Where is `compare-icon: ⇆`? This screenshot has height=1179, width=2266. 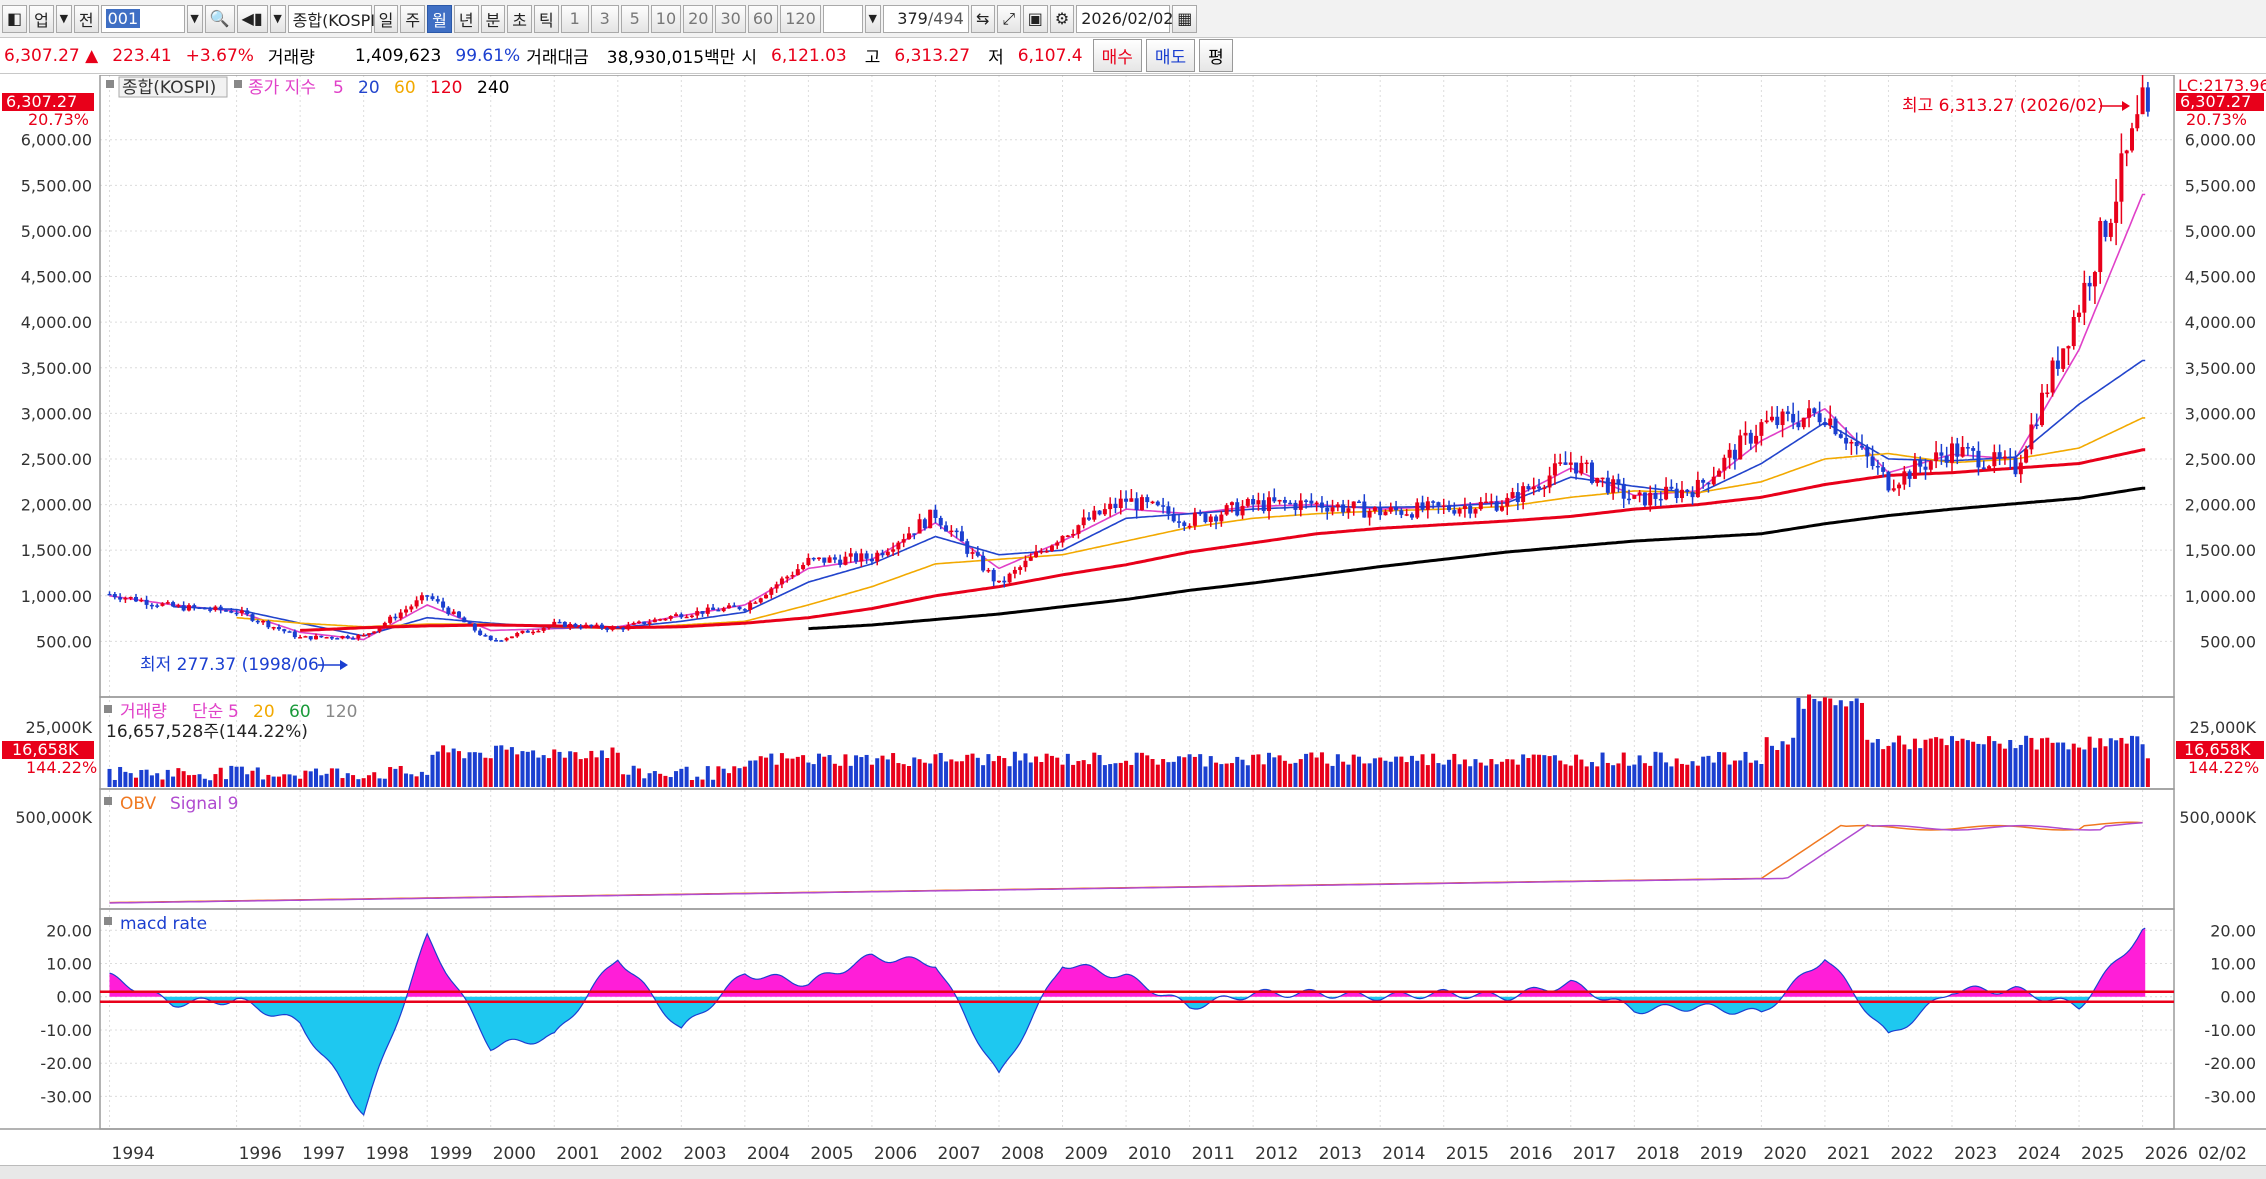
compare-icon: ⇆ is located at coordinates (982, 18).